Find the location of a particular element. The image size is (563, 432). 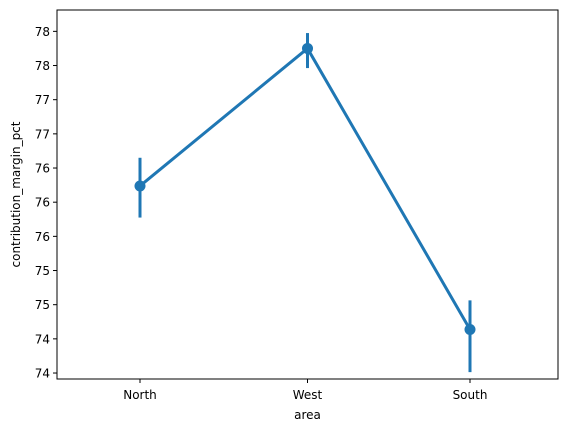

x-axis-label: area is located at coordinates (307, 415).